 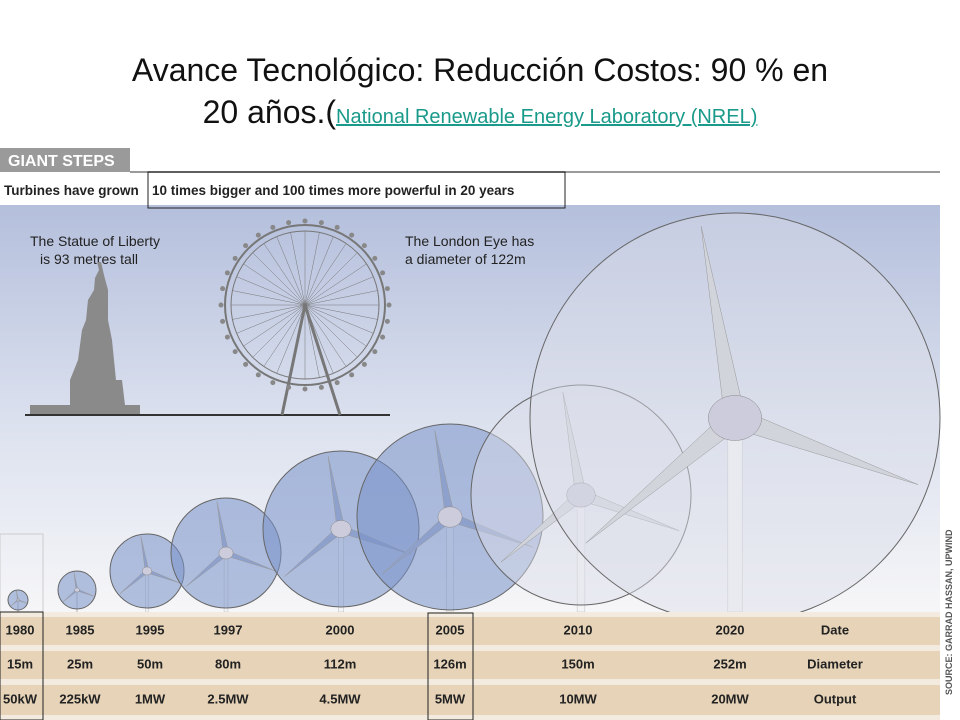 I want to click on table-cell: 225kW, so click(x=80, y=698).